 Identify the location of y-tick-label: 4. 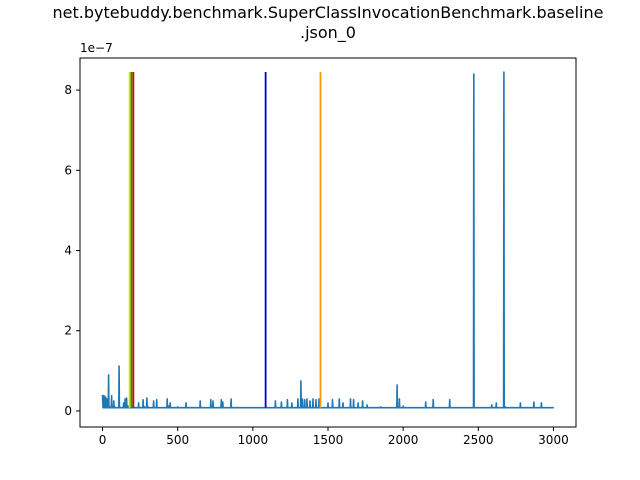
(68, 251).